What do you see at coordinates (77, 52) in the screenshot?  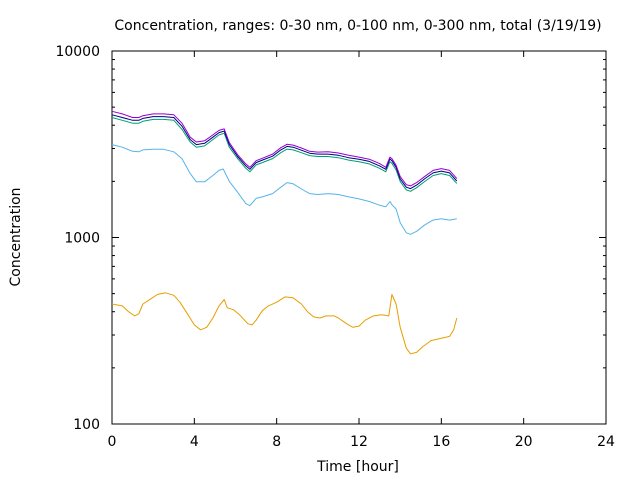 I see `y-tick-label: 10000` at bounding box center [77, 52].